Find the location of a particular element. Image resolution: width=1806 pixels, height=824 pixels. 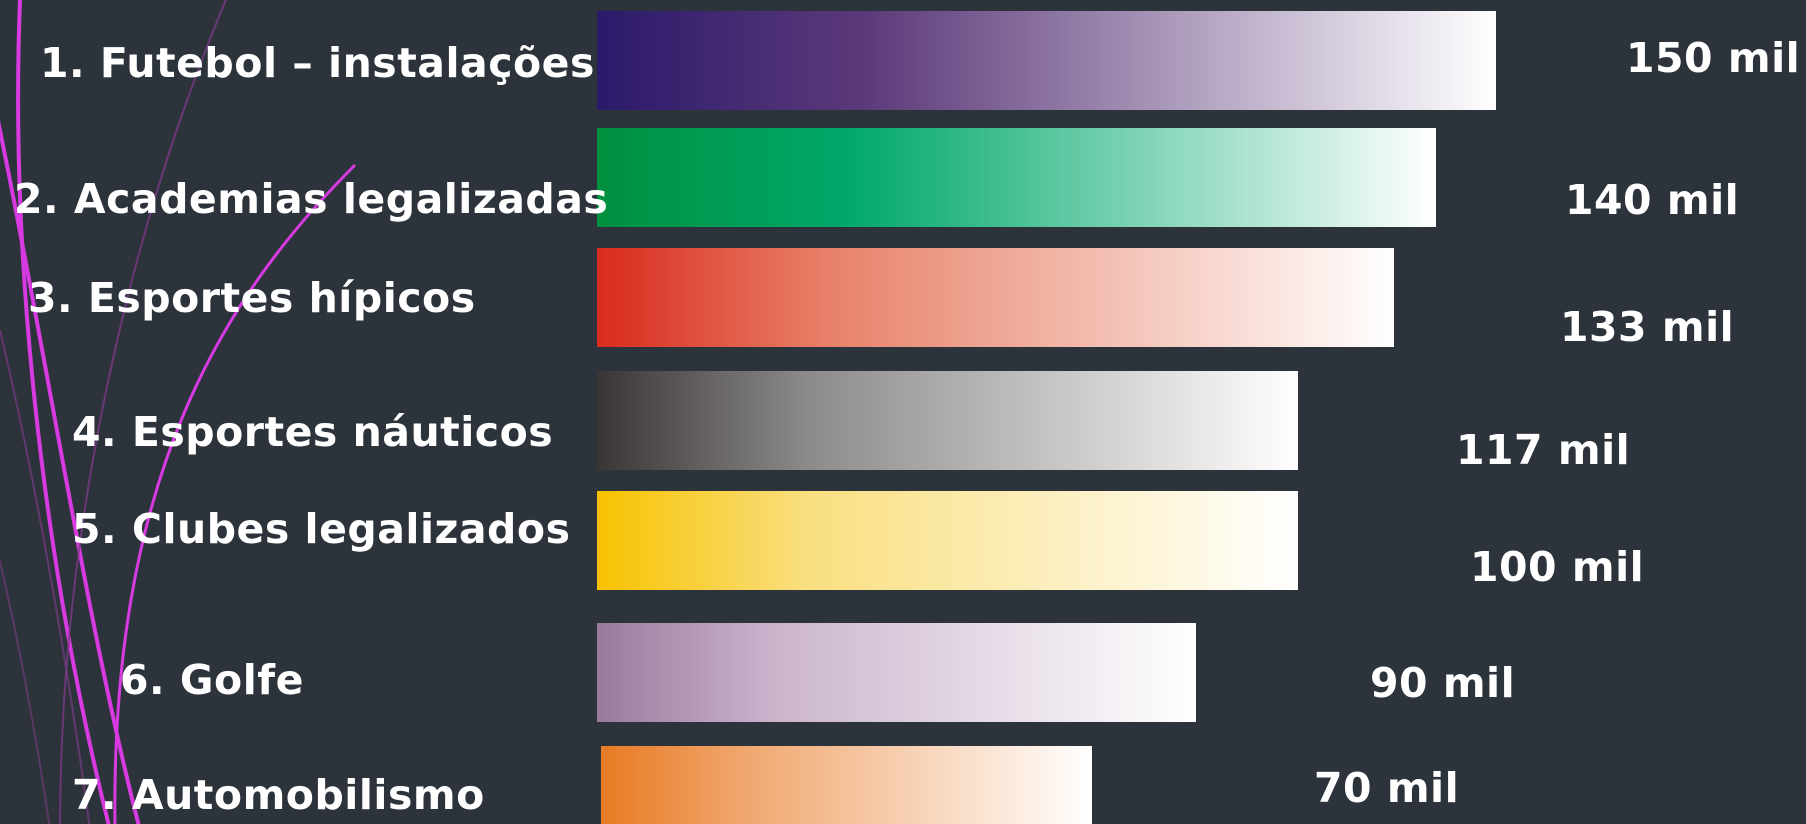

value-label: 150 mil is located at coordinates (1713, 58).